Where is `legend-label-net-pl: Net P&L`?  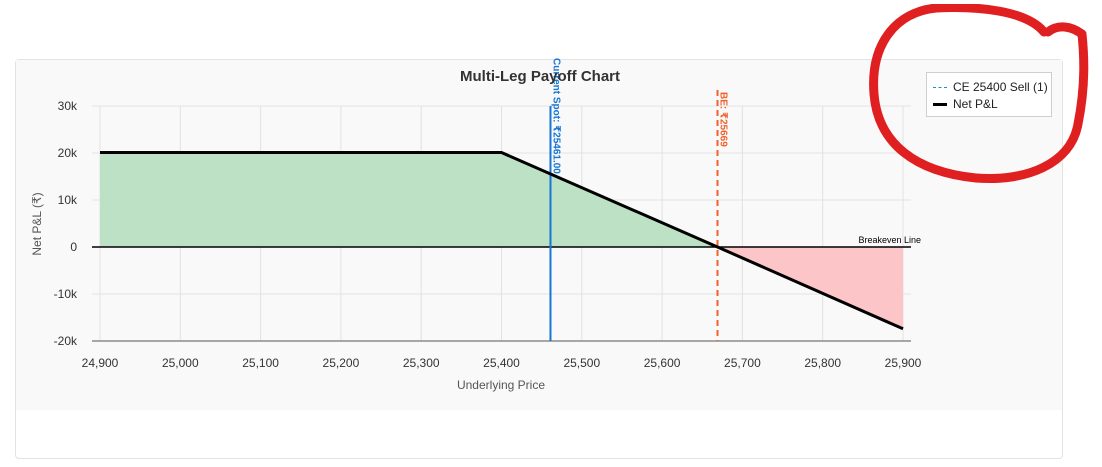 legend-label-net-pl: Net P&L is located at coordinates (975, 104).